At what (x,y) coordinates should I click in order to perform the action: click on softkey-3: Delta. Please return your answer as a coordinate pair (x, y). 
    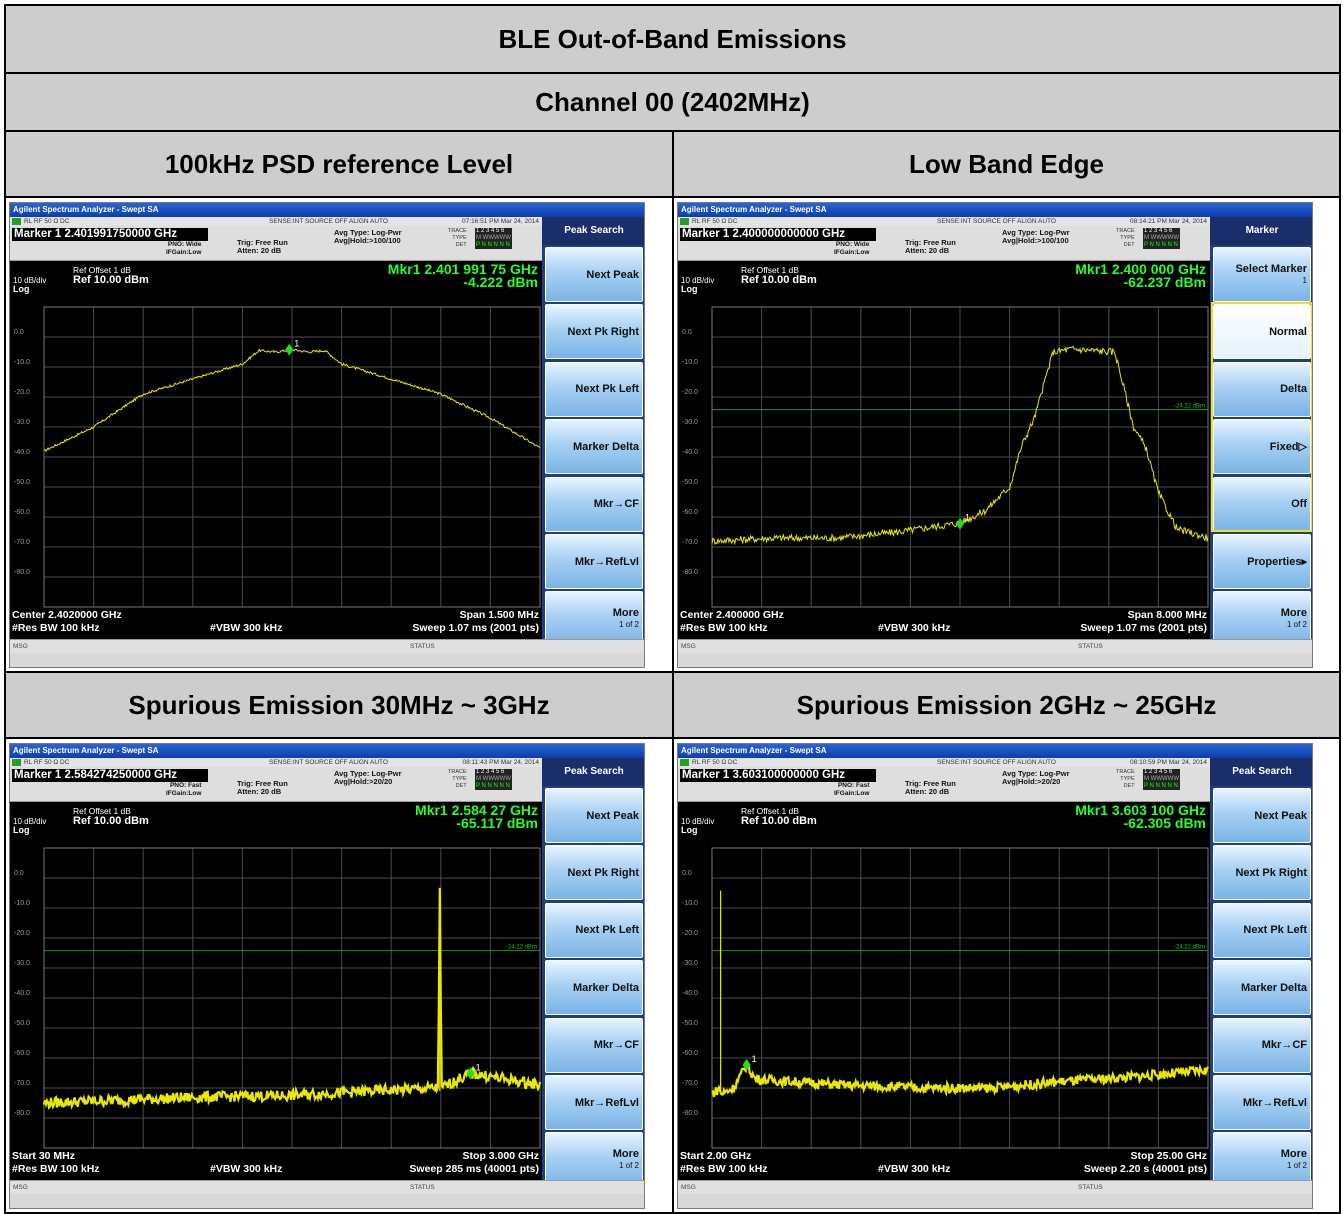
    Looking at the image, I should click on (1262, 389).